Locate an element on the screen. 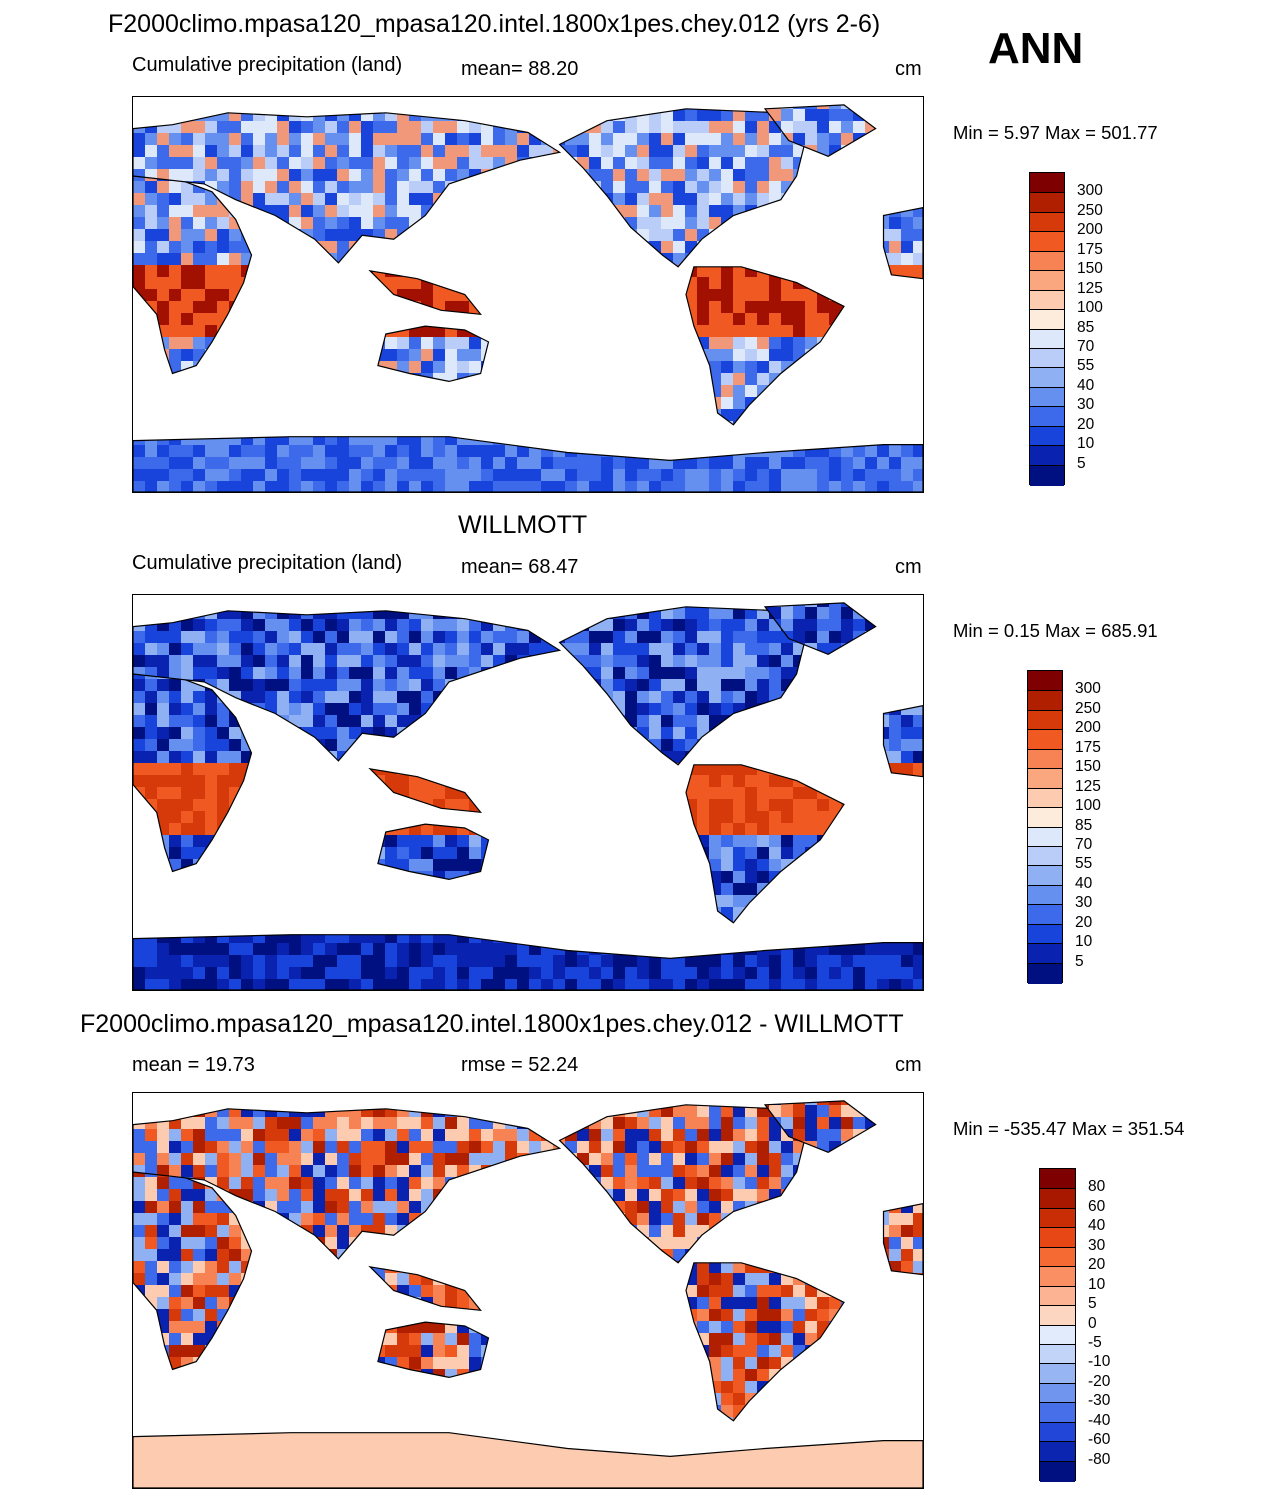 The width and height of the screenshot is (1285, 1494). colorbar-label: 5 is located at coordinates (1081, 464).